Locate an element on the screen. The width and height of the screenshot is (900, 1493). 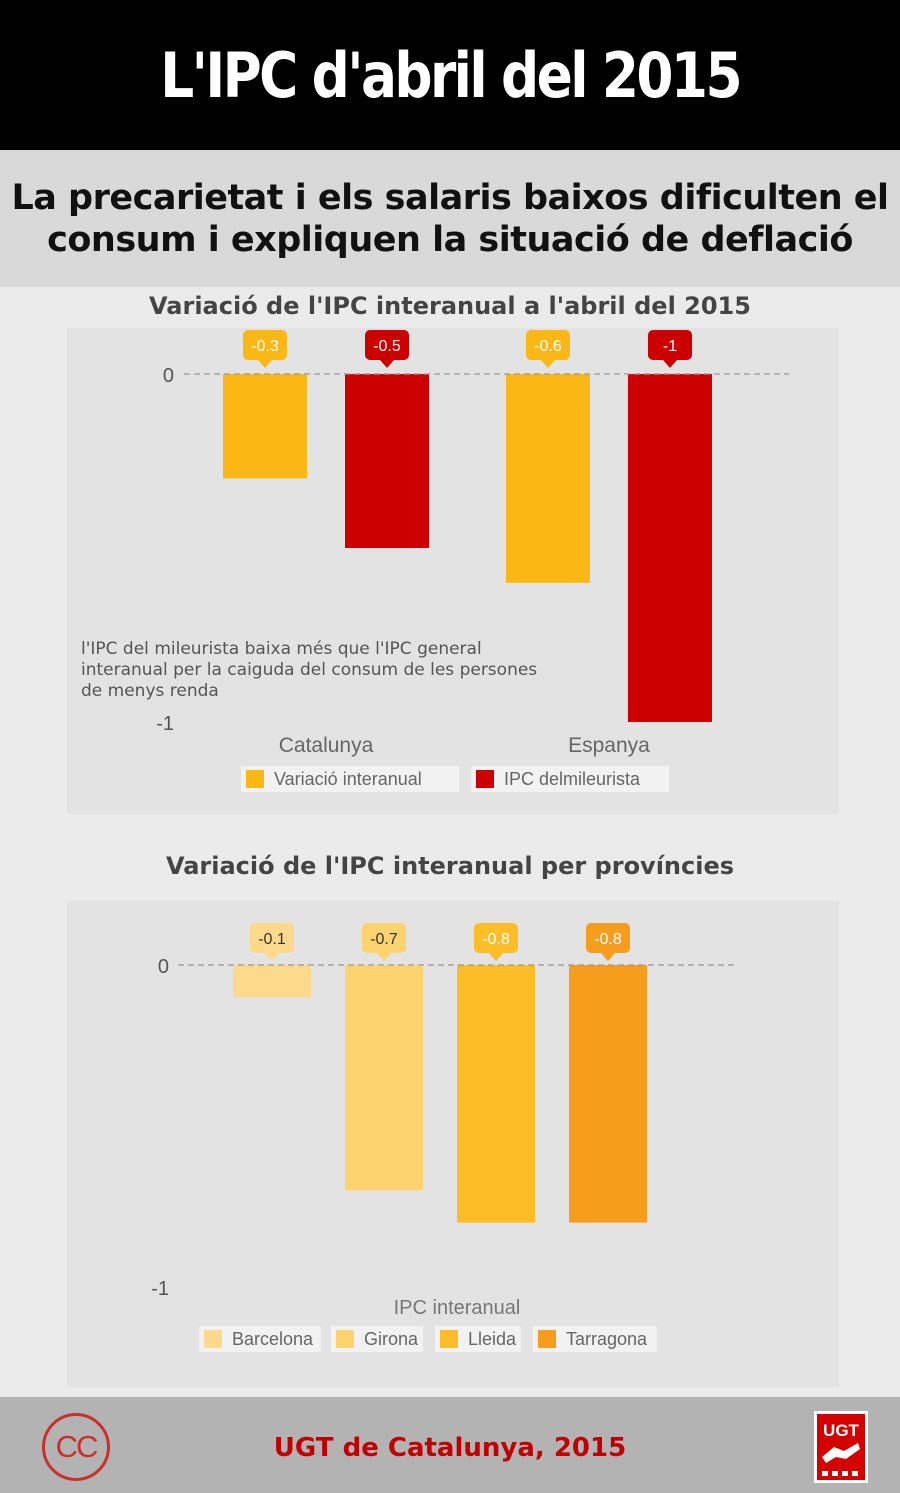
cc-icon-text: CC is located at coordinates (77, 1446).